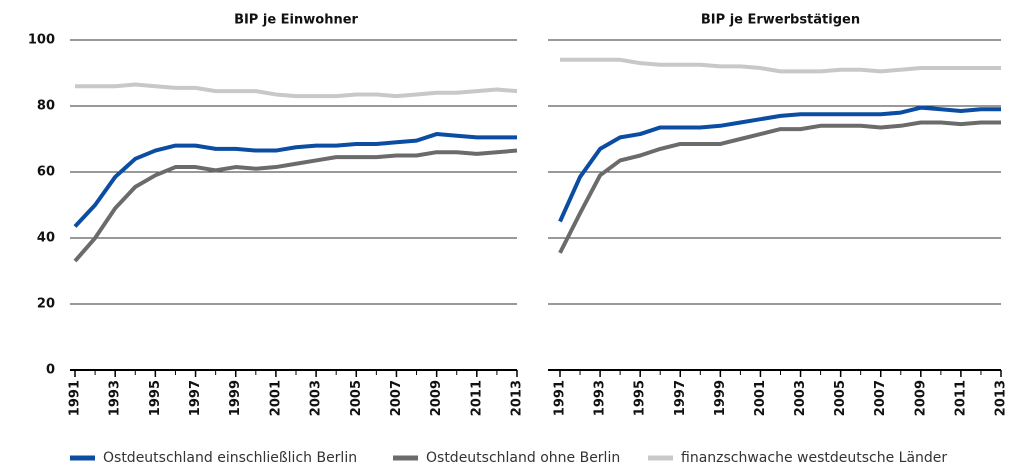 The width and height of the screenshot is (1023, 471). I want to click on y-tick-label: 40, so click(46, 238).